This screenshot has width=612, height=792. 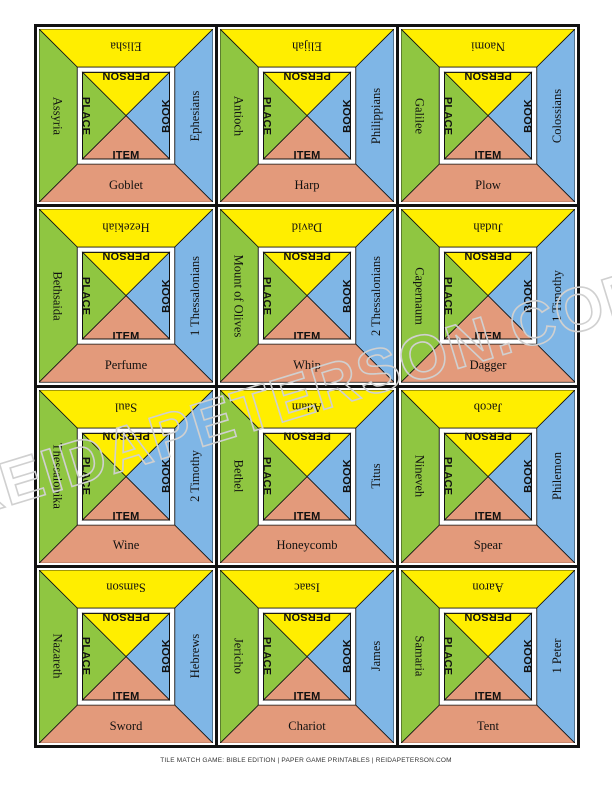 I want to click on person-name: Judah, so click(x=488, y=226).